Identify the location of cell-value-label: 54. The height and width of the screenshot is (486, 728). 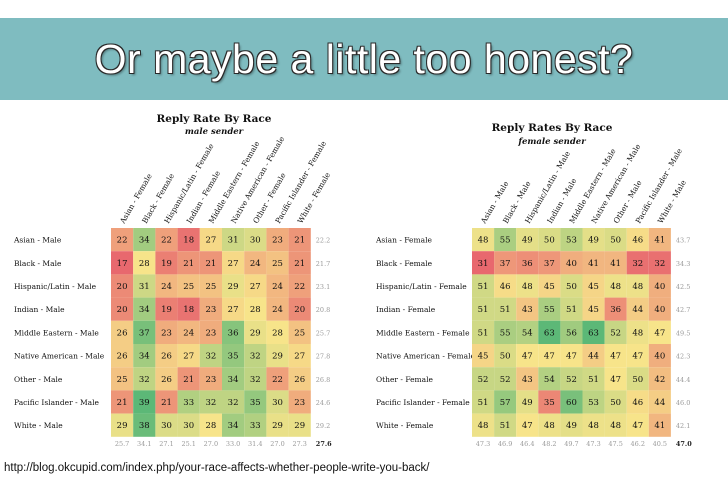
(527, 333).